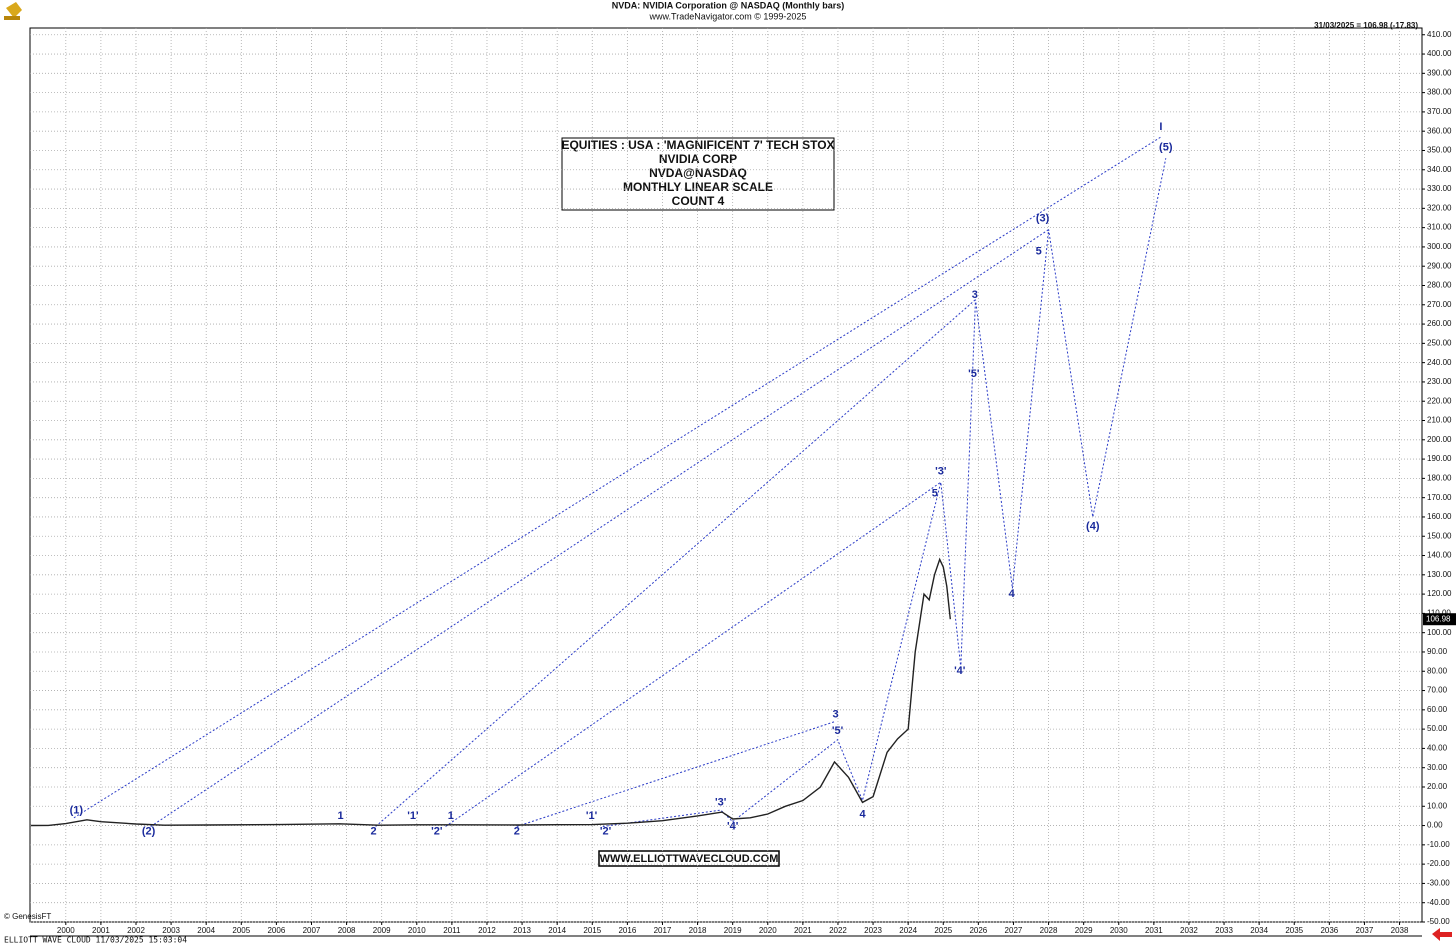  What do you see at coordinates (13, 11) in the screenshot?
I see `logo` at bounding box center [13, 11].